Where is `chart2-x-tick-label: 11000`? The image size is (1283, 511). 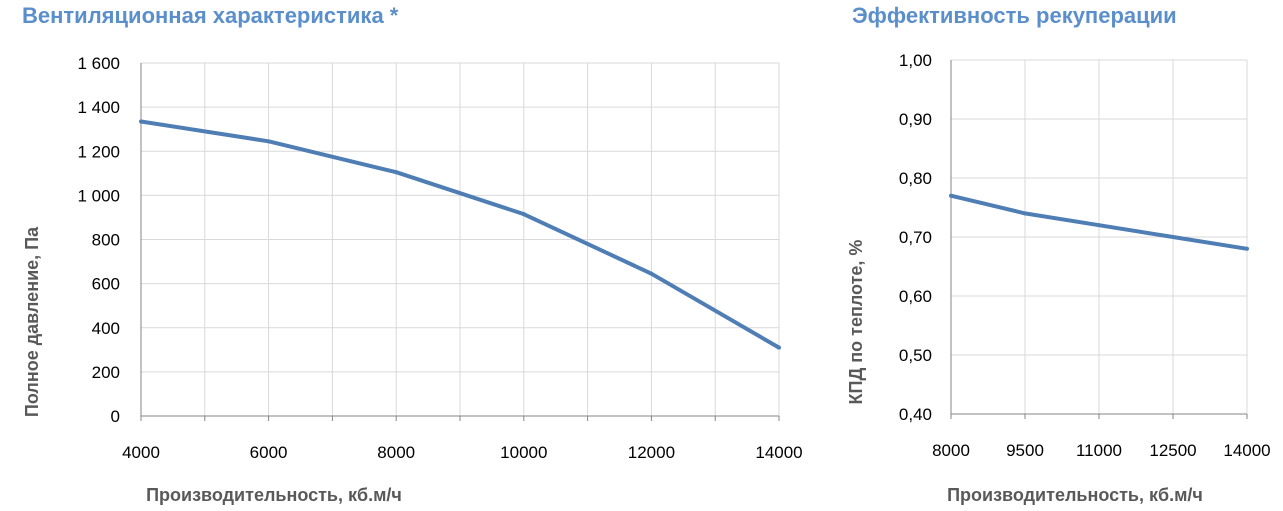 chart2-x-tick-label: 11000 is located at coordinates (1099, 450).